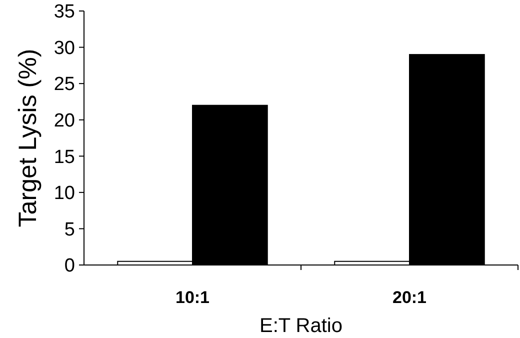 This screenshot has width=520, height=338. Describe the element at coordinates (69, 229) in the screenshot. I see `y-tick-label: 5` at that location.